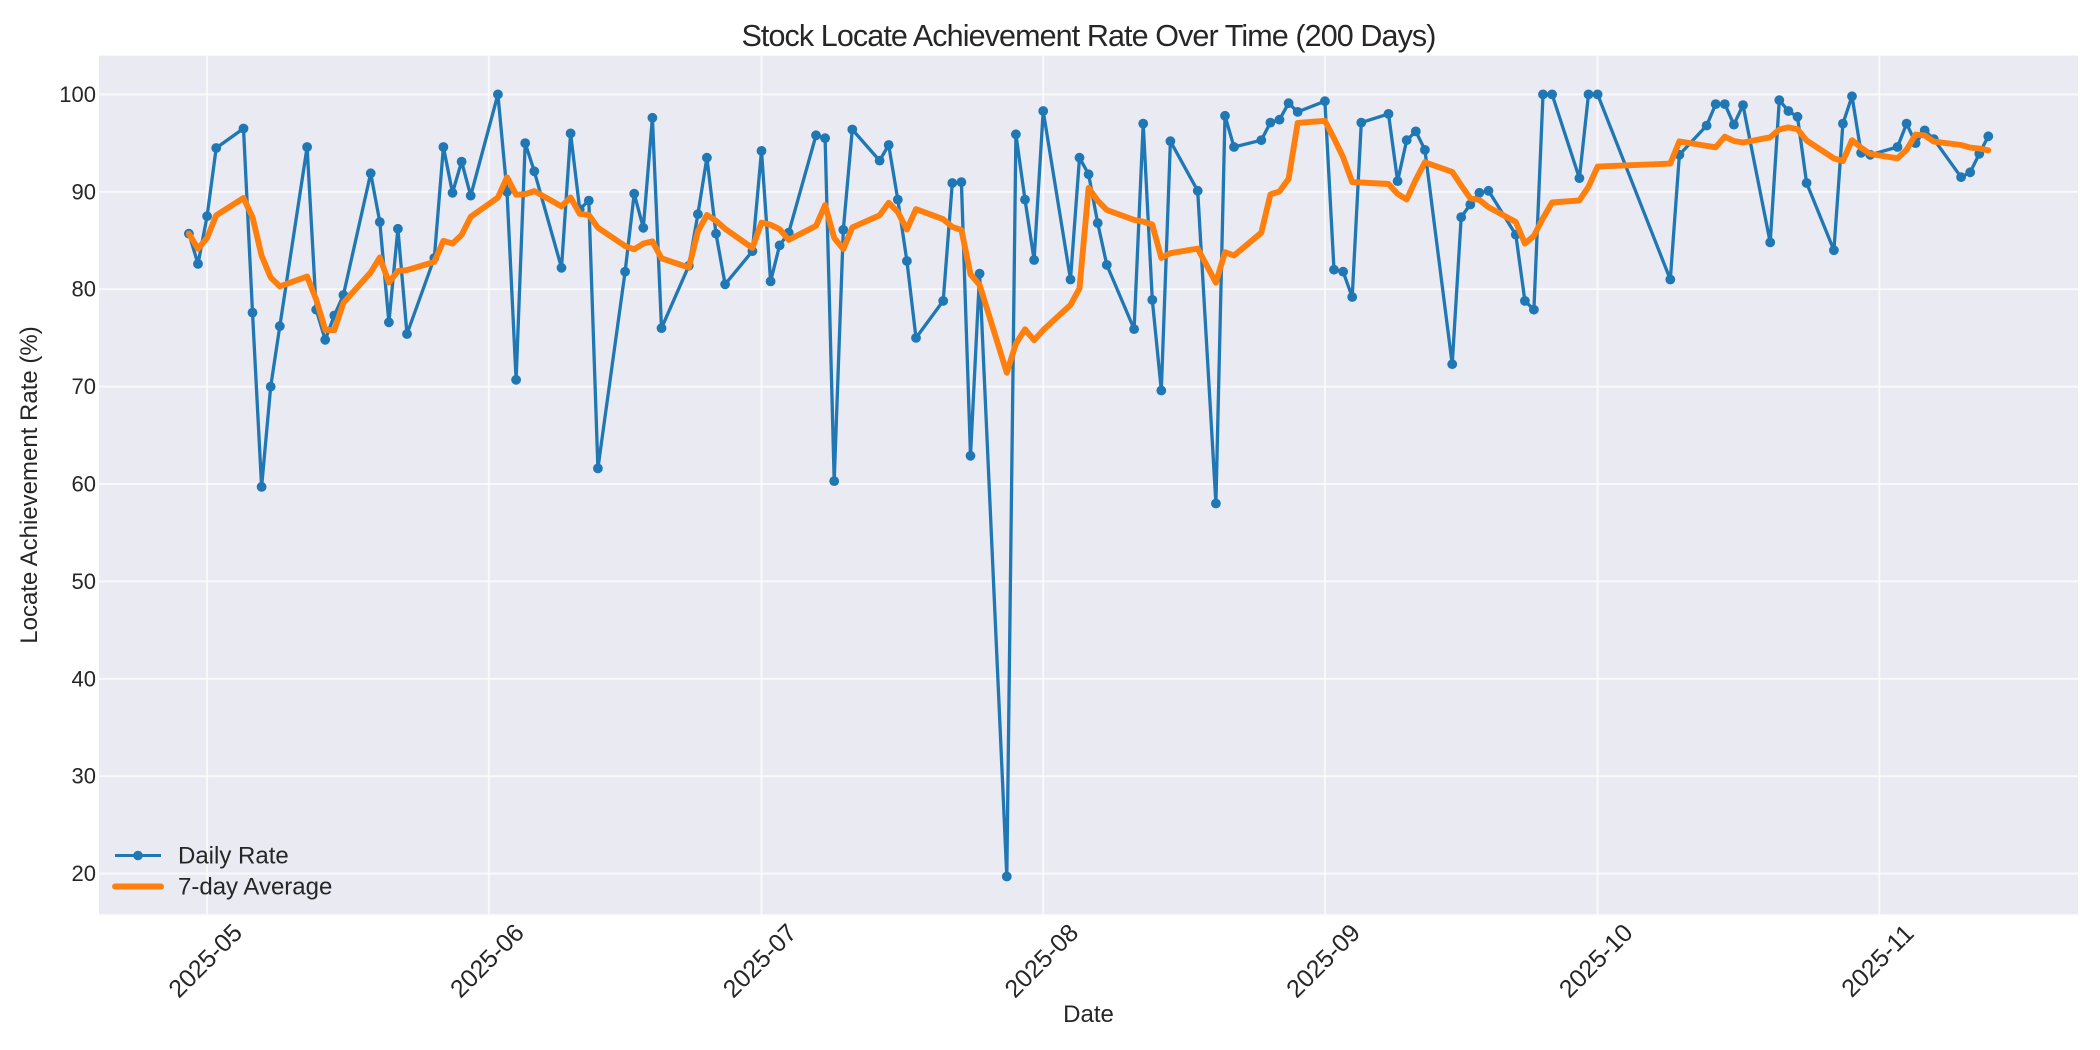 The width and height of the screenshot is (2100, 1050). I want to click on svg-text: 70, so click(84, 386).